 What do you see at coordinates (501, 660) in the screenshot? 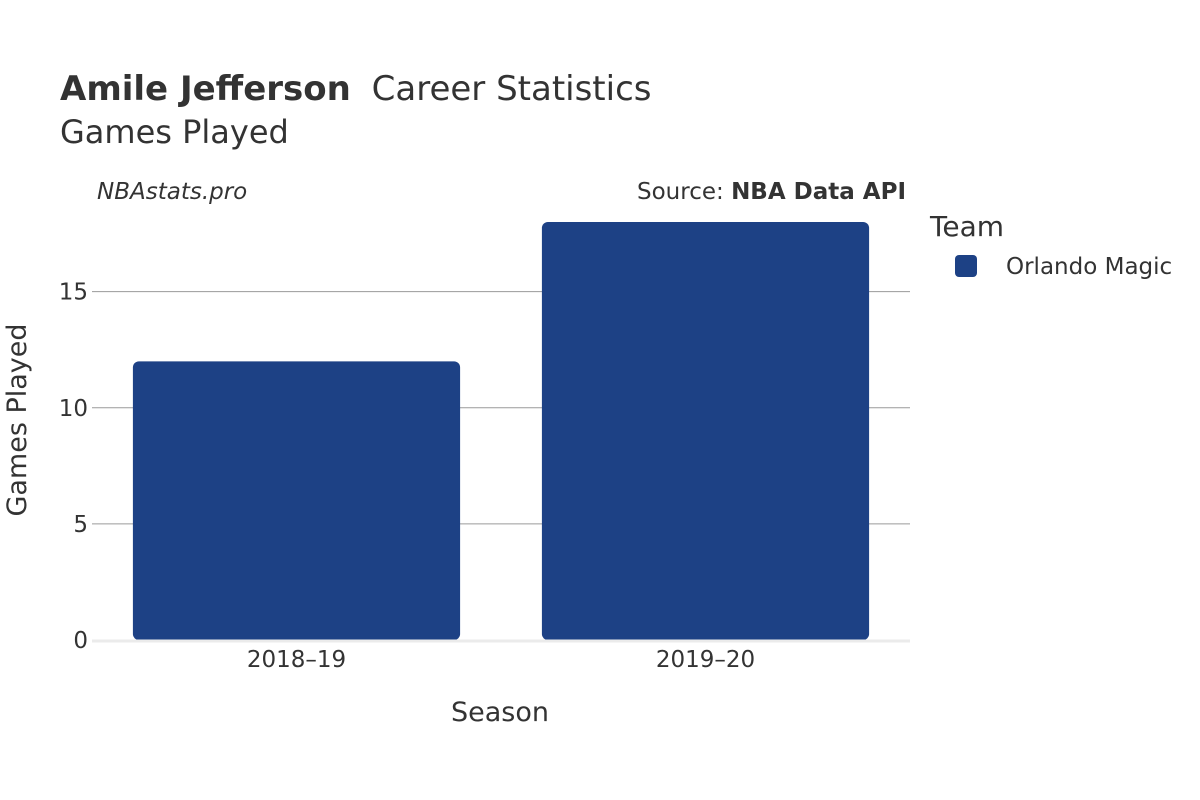
I see `x-tick-labels: 2018–19 2019–20` at bounding box center [501, 660].